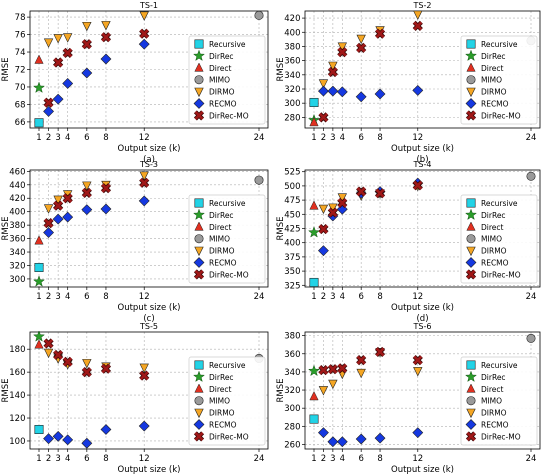 The image size is (550, 475). I want to click on series-direct, so click(314, 396).